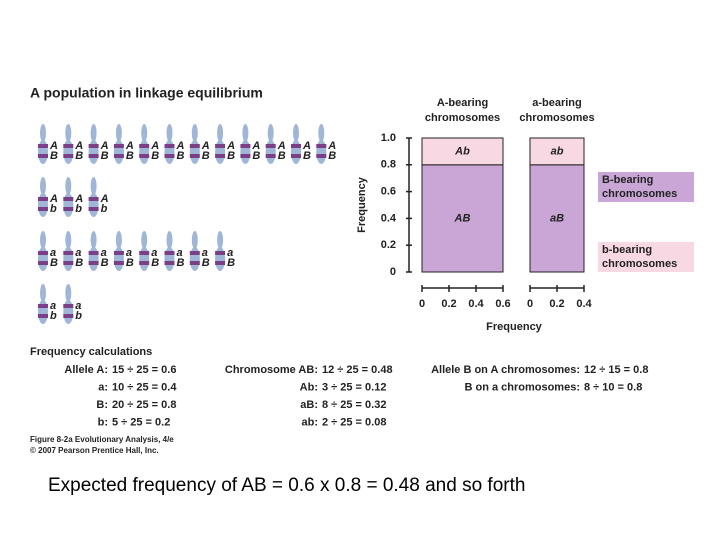 Image resolution: width=720 pixels, height=540 pixels. Describe the element at coordinates (103, 422) in the screenshot. I see `calc-label: b:` at that location.